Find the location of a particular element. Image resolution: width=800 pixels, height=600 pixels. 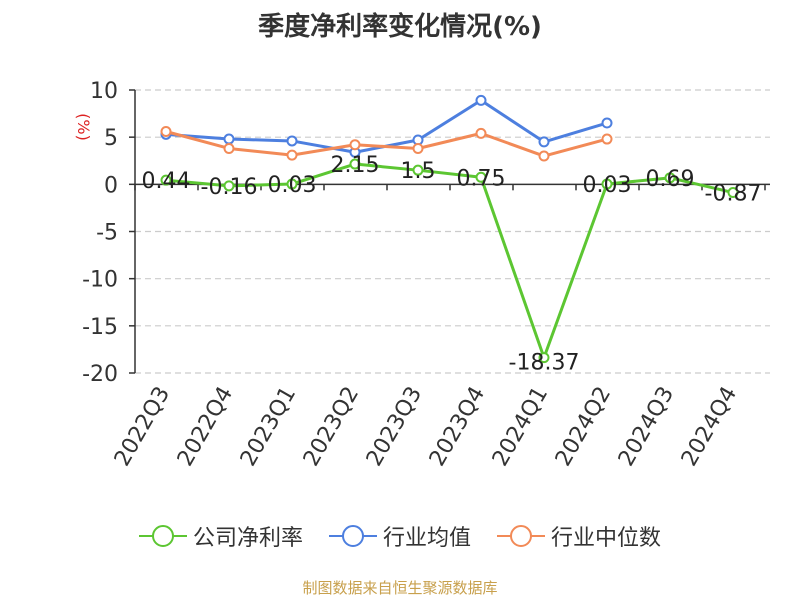

data-label: -0.16 is located at coordinates (229, 187).